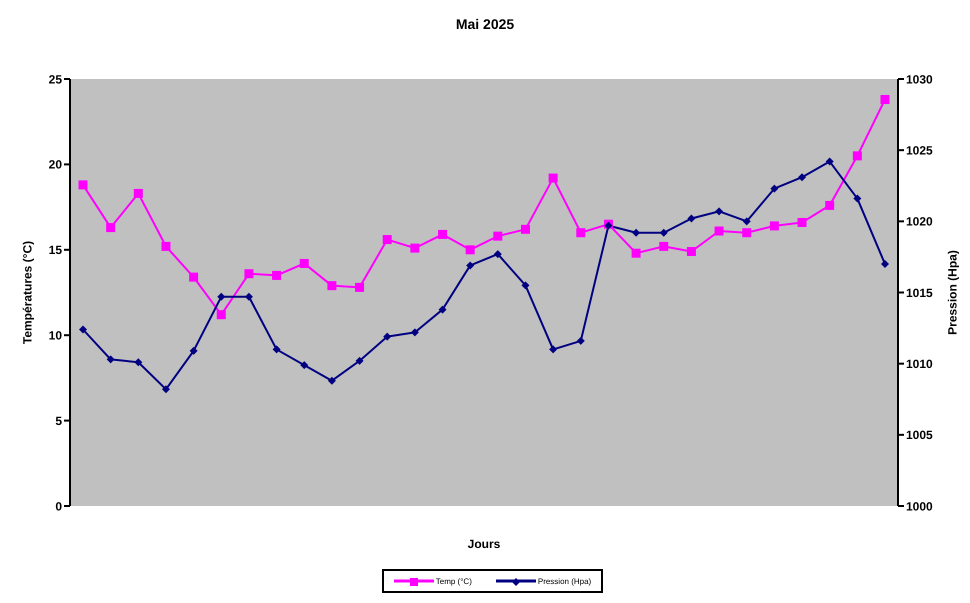 The image size is (970, 603). I want to click on legend-label: Temp (°C), so click(454, 581).